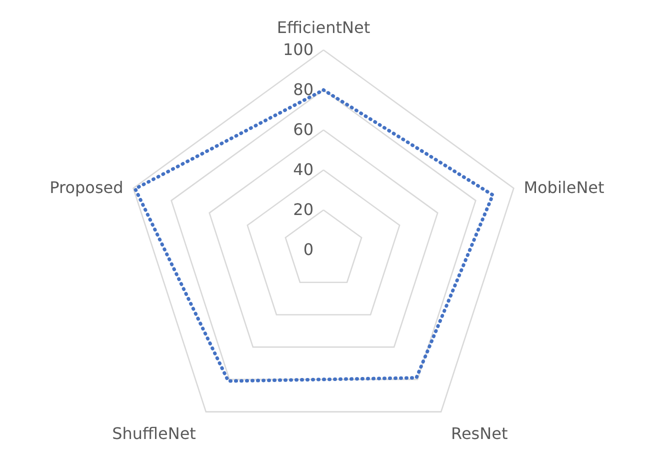  I want to click on spoke-label: ResNet, so click(479, 433).